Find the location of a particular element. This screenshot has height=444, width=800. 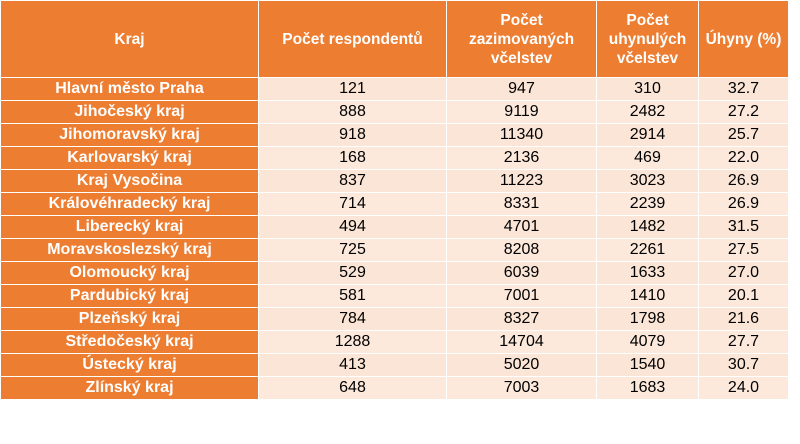

loss-percent-cell: 27.0 is located at coordinates (743, 273).